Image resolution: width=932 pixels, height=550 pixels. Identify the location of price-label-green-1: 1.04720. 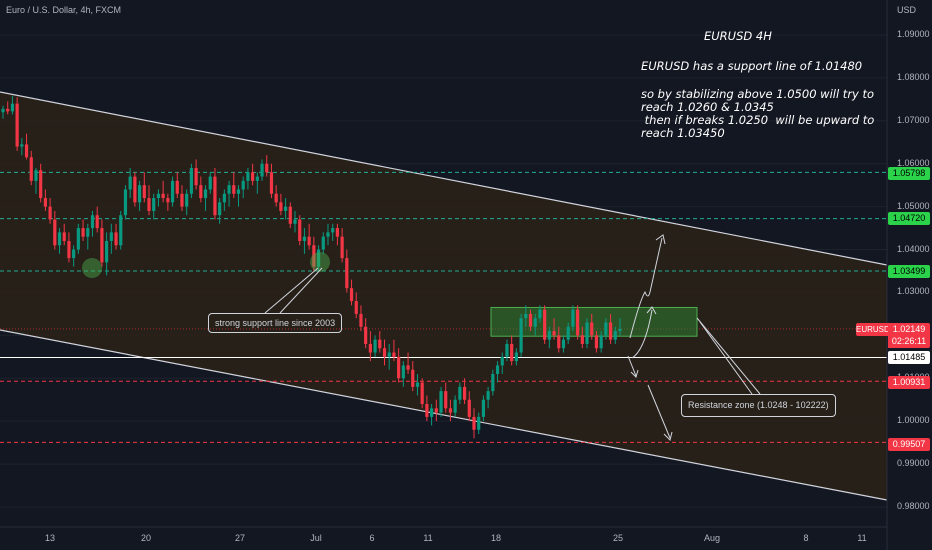
(909, 218).